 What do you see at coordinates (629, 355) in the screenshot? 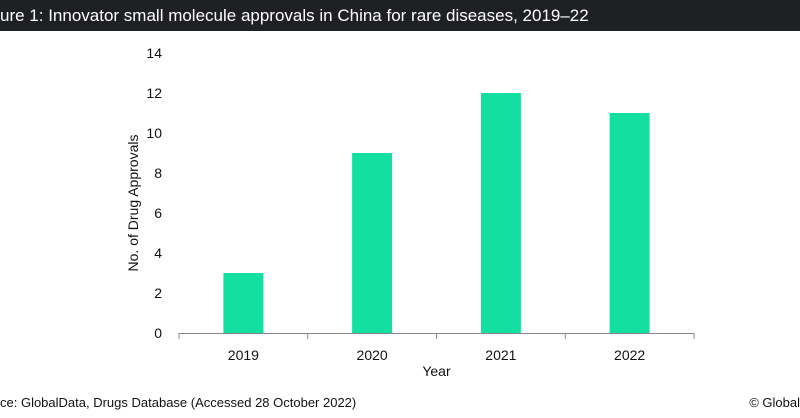
I see `x-tick-label: 2022` at bounding box center [629, 355].